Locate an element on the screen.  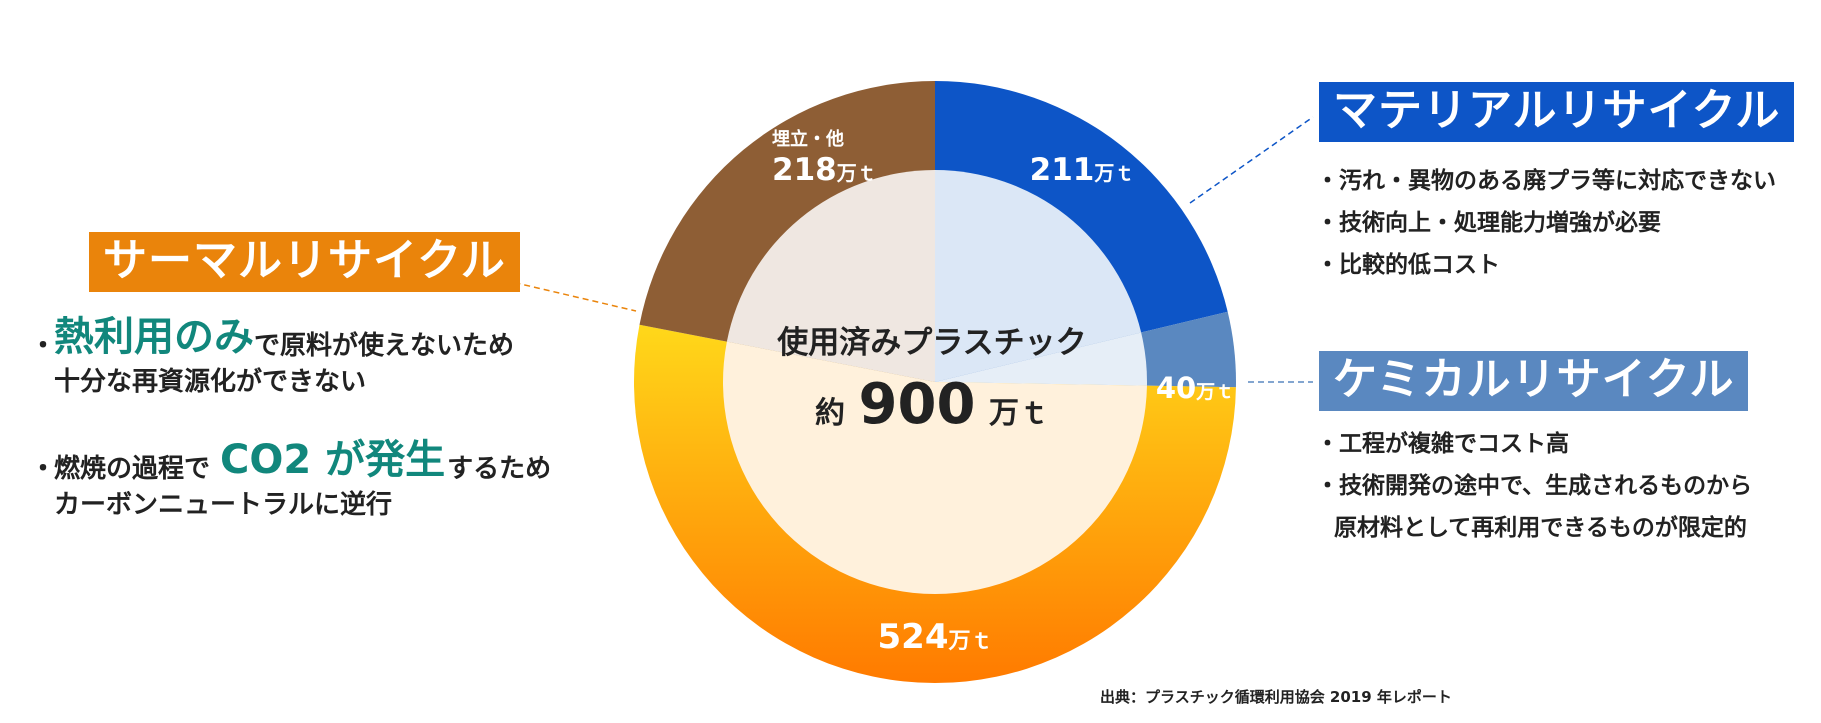
center-total-value: 900 is located at coordinates (917, 404).